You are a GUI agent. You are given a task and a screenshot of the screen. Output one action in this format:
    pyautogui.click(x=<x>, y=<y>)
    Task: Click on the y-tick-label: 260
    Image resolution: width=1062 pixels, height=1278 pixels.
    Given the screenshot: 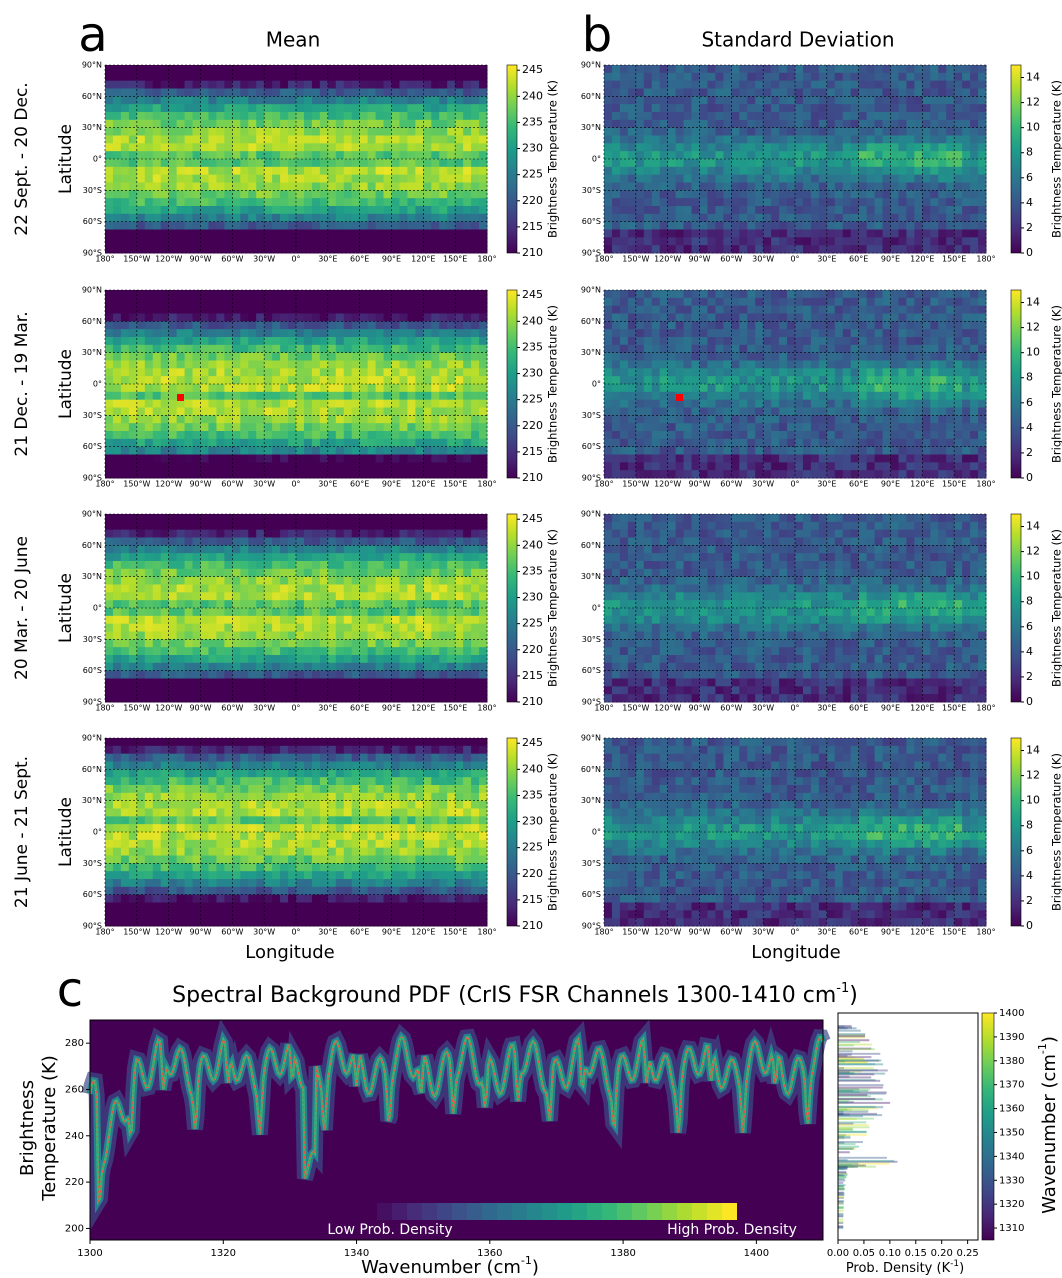 What is the action you would take?
    pyautogui.click(x=74, y=1089)
    